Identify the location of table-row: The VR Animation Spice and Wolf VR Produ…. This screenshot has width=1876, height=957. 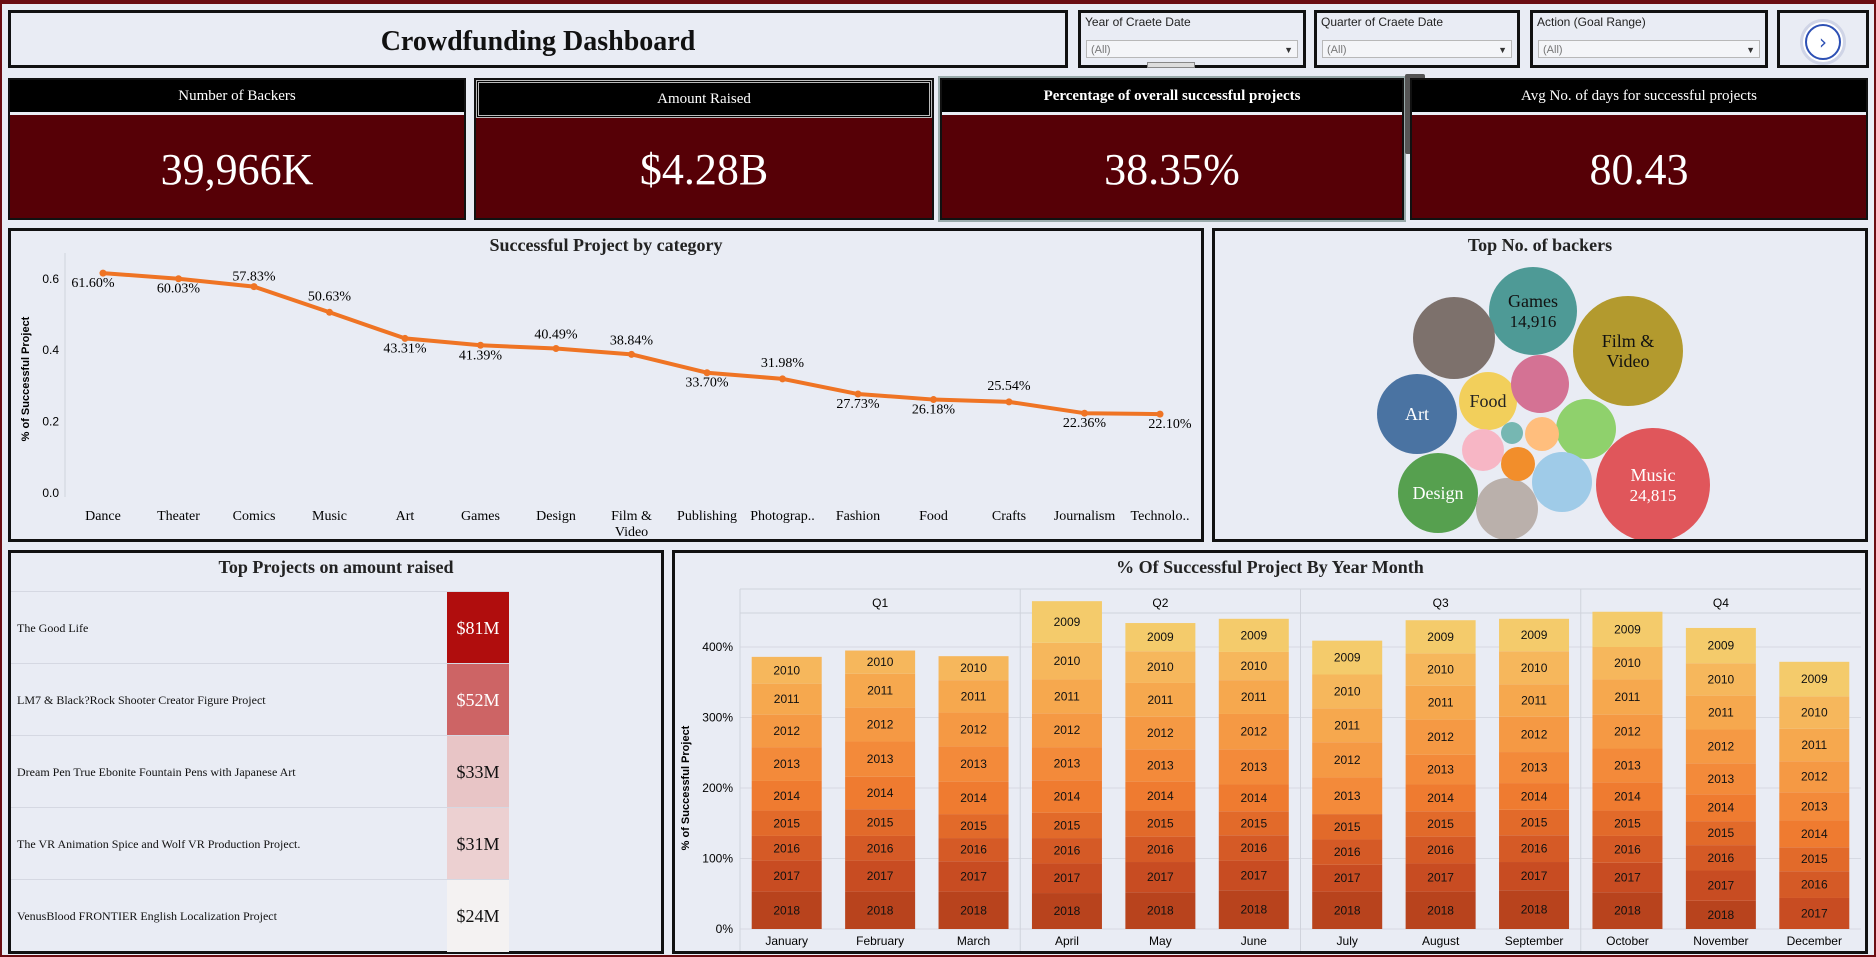
(260, 843).